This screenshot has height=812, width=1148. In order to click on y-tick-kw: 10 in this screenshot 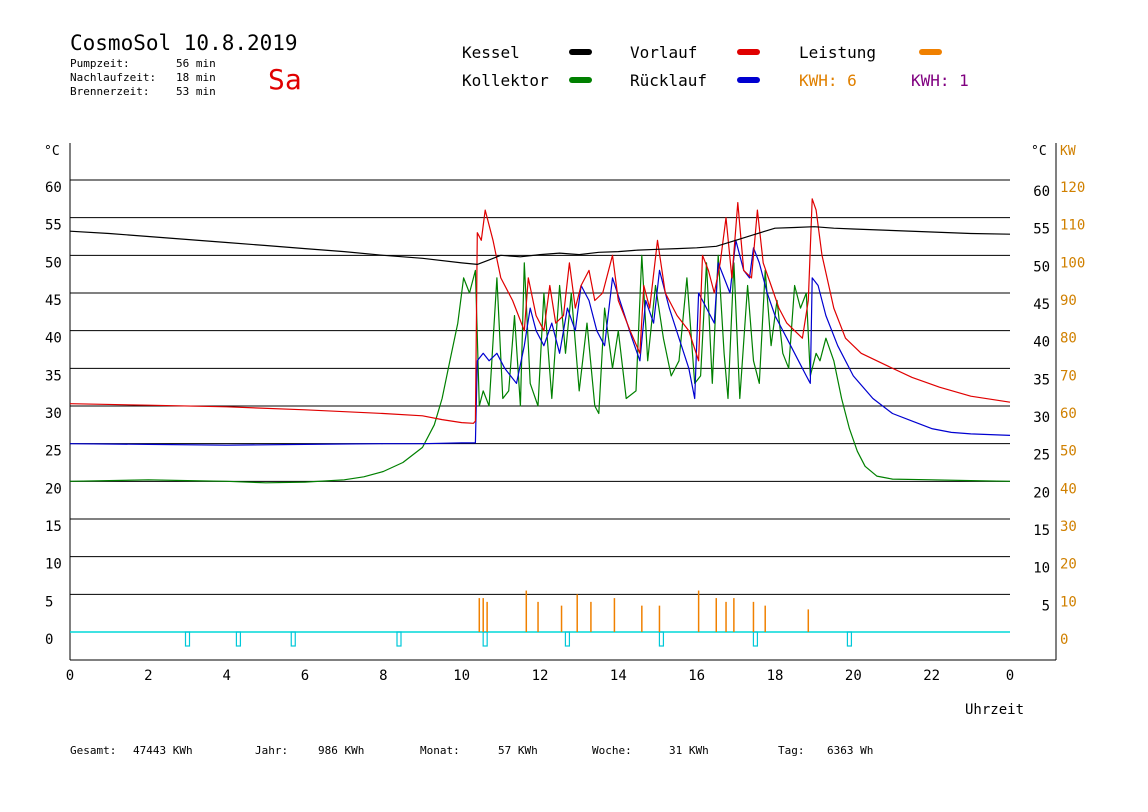, I will do `click(1068, 602)`.